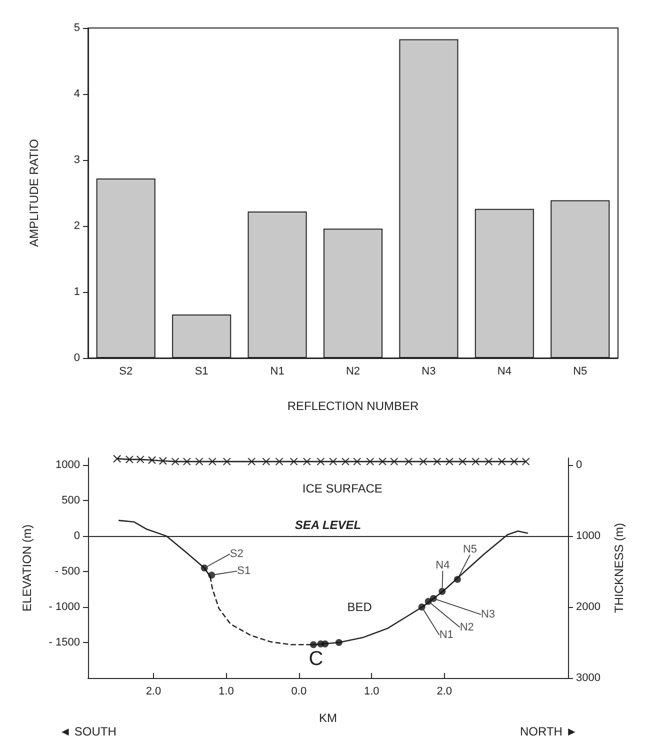  I want to click on y2-tick-label: 3000, so click(588, 678).